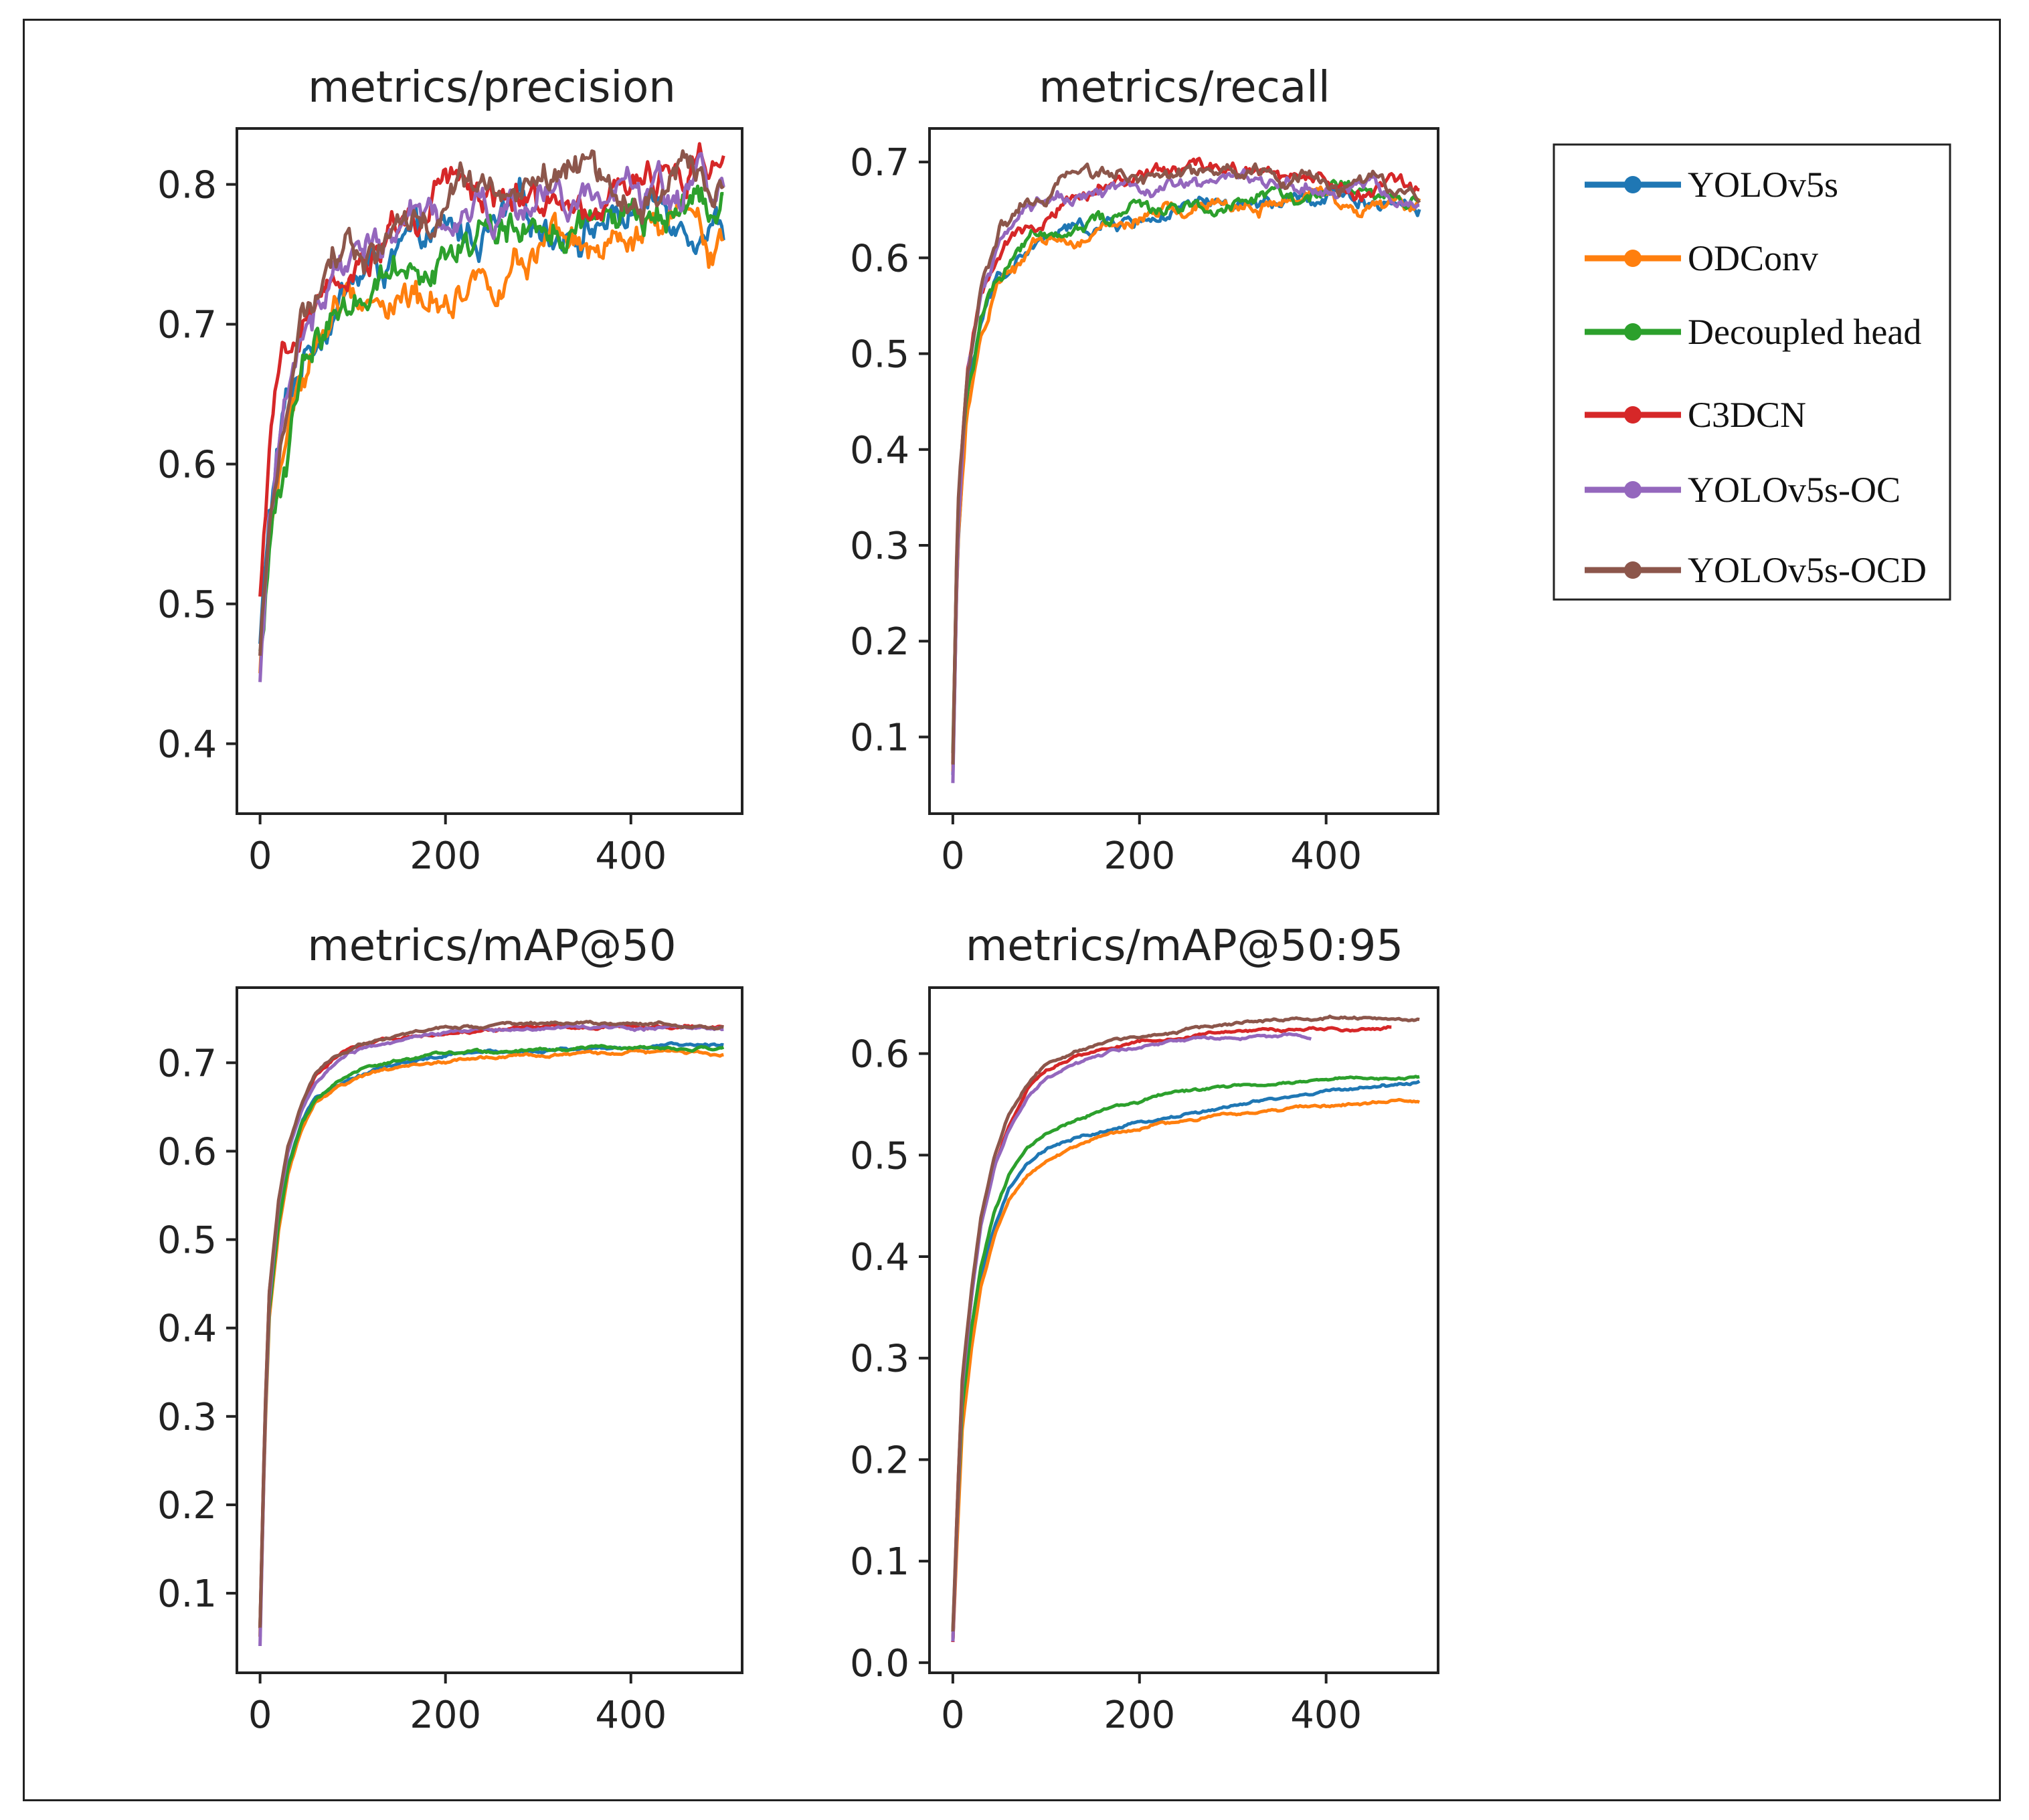 The height and width of the screenshot is (1820, 2029). I want to click on precision-chart: metrics/precision 0 200 400 0.4 0.5 0.6 0.7 0.8, so click(450, 470).